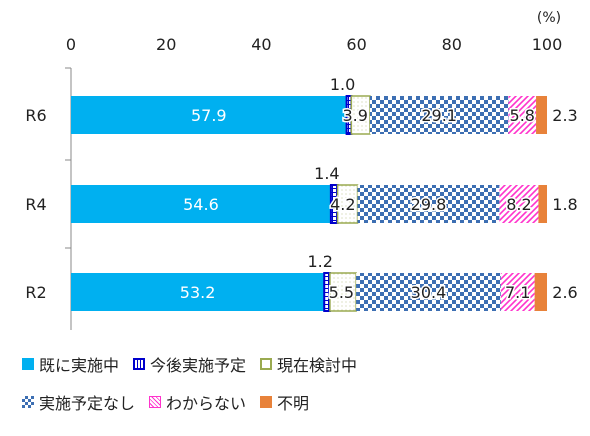 This screenshot has height=436, width=590. I want to click on data-label: 2.3, so click(564, 115).